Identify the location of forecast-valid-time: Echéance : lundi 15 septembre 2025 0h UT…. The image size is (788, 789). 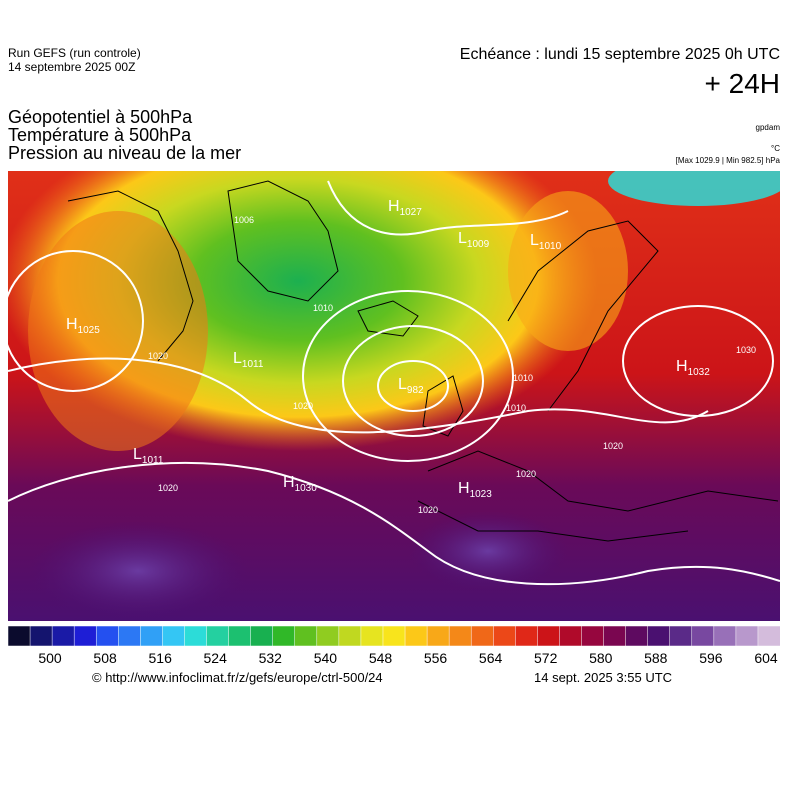
(619, 54).